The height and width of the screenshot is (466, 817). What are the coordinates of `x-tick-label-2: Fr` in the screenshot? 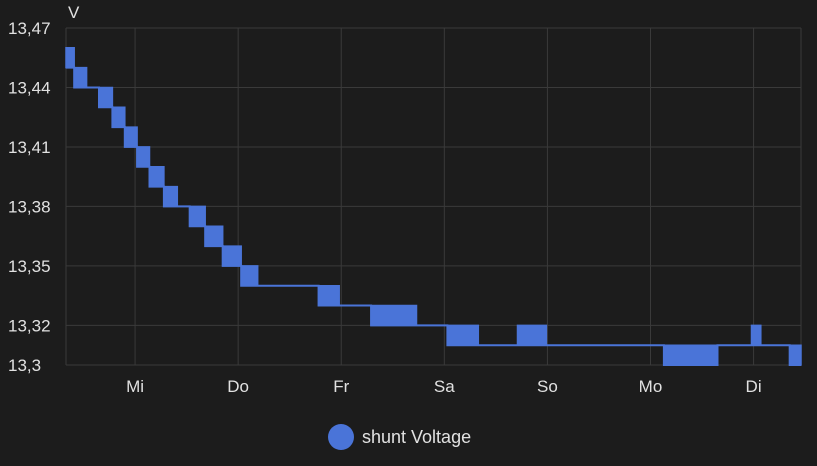 It's located at (341, 386).